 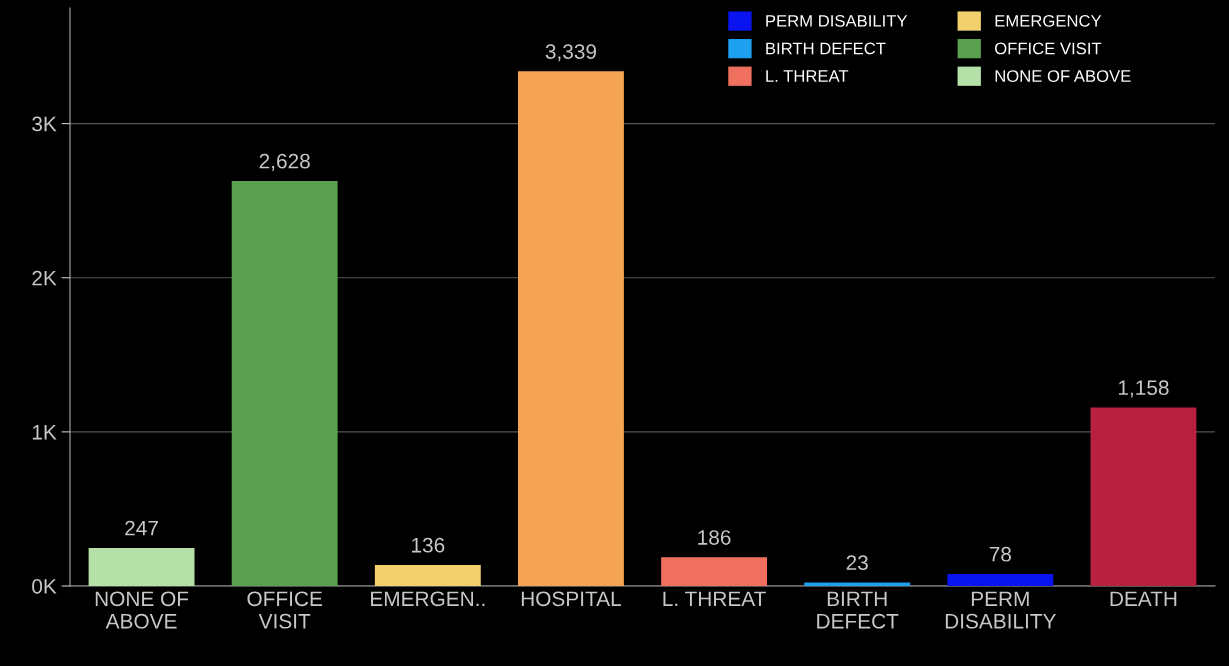 I want to click on data-label: 2,628, so click(x=284, y=162).